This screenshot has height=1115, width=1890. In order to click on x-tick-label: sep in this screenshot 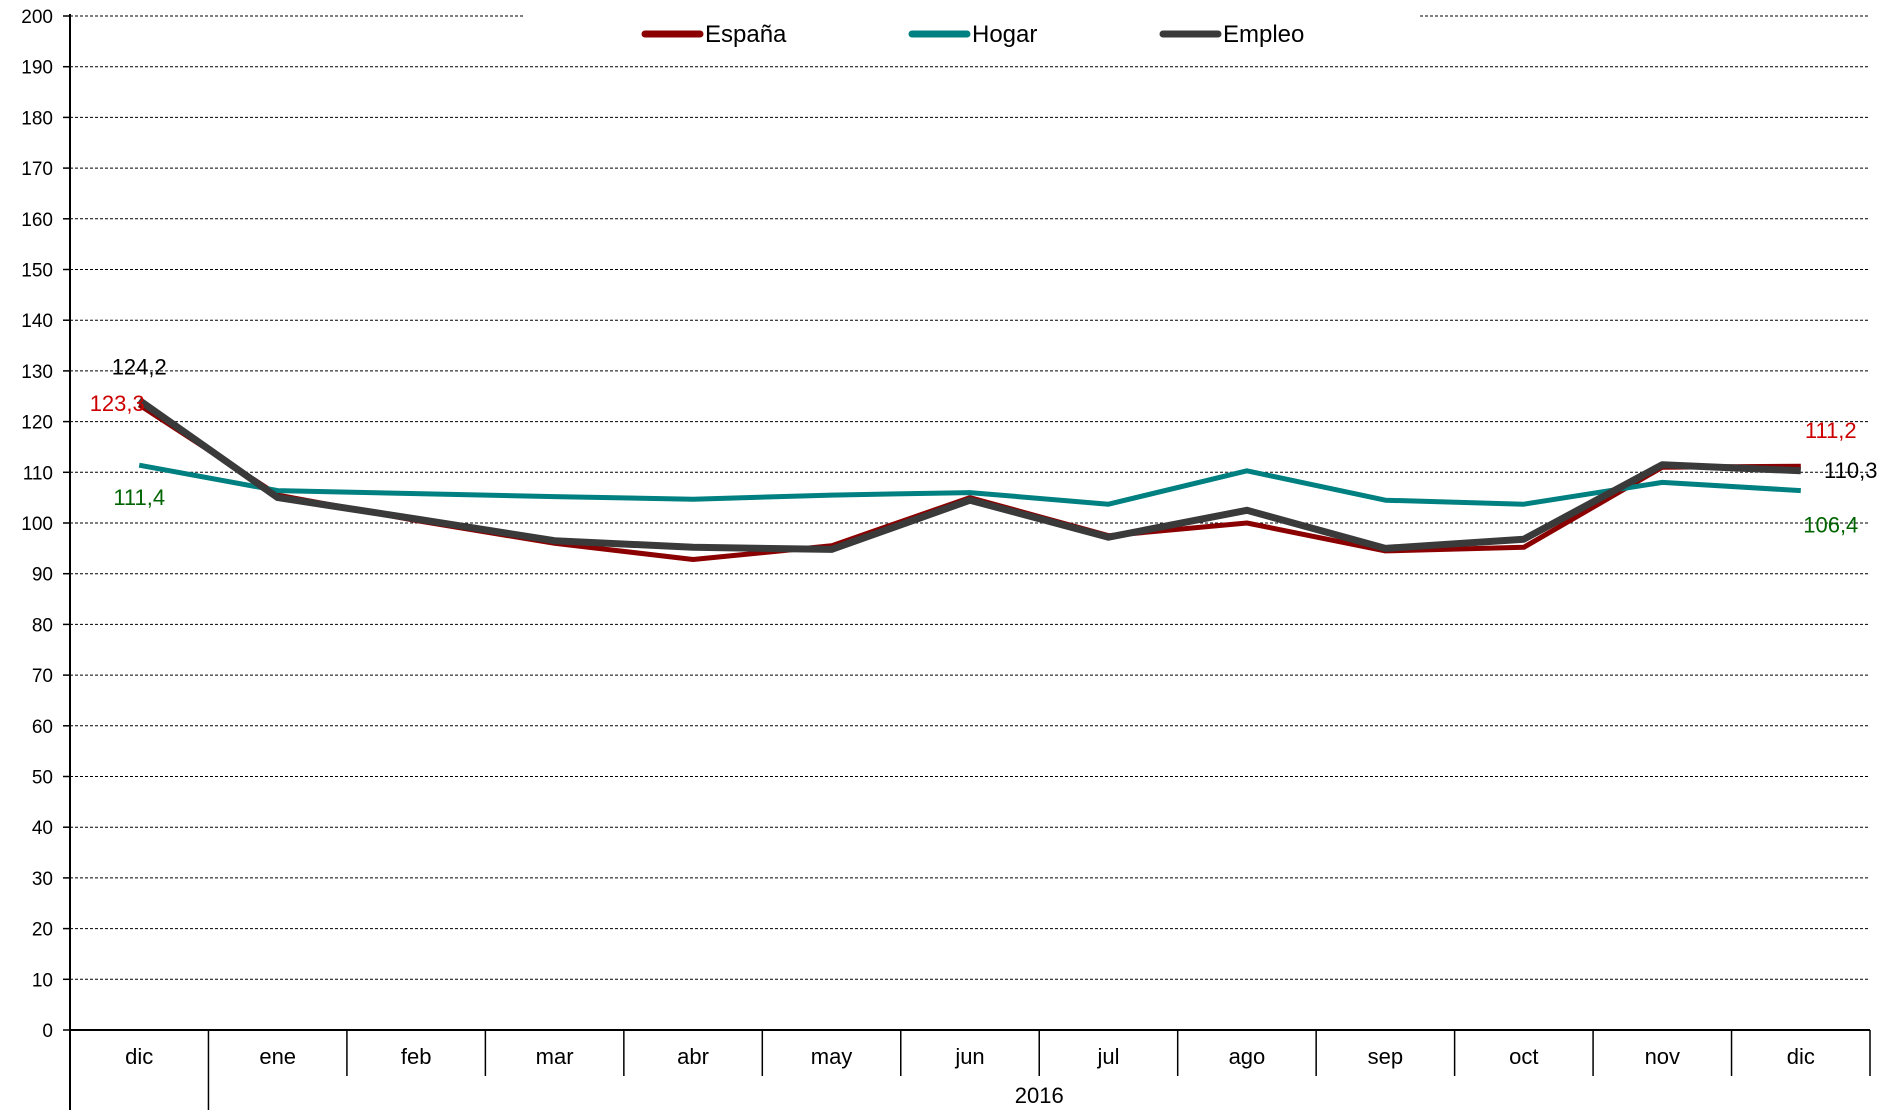, I will do `click(1385, 1056)`.